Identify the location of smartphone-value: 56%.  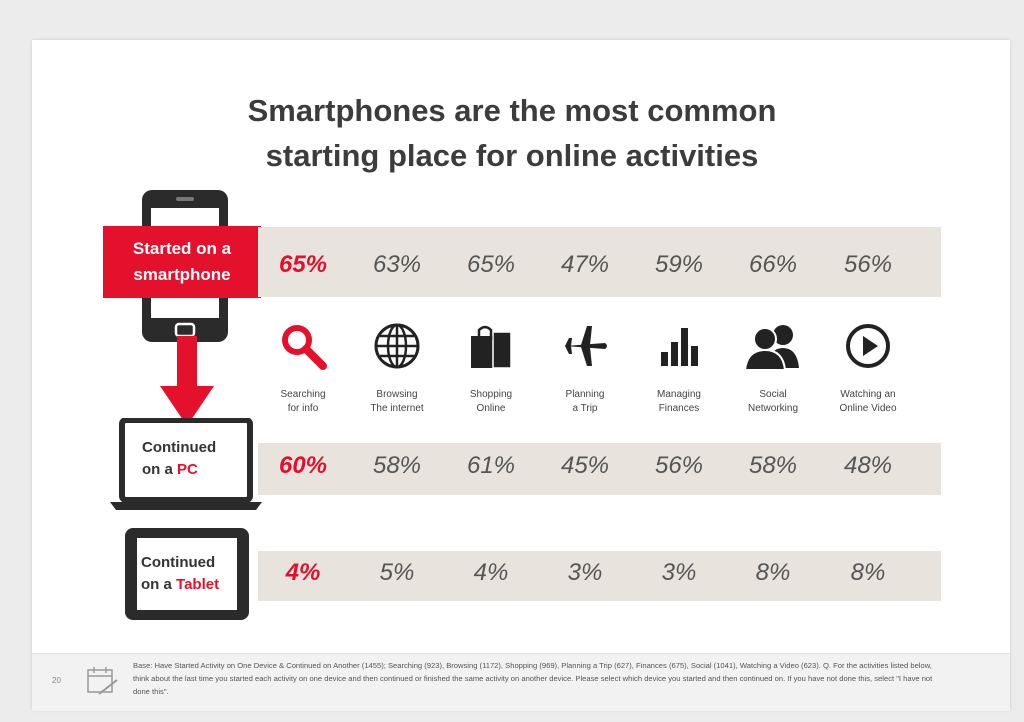
(868, 264).